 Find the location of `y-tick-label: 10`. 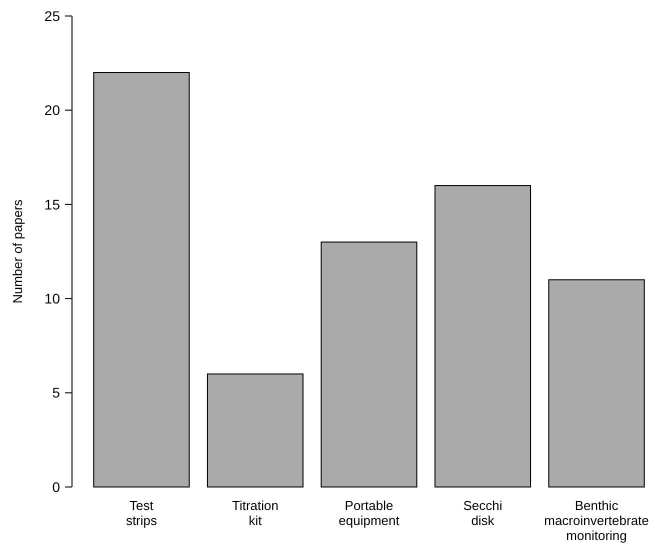

y-tick-label: 10 is located at coordinates (52, 298).